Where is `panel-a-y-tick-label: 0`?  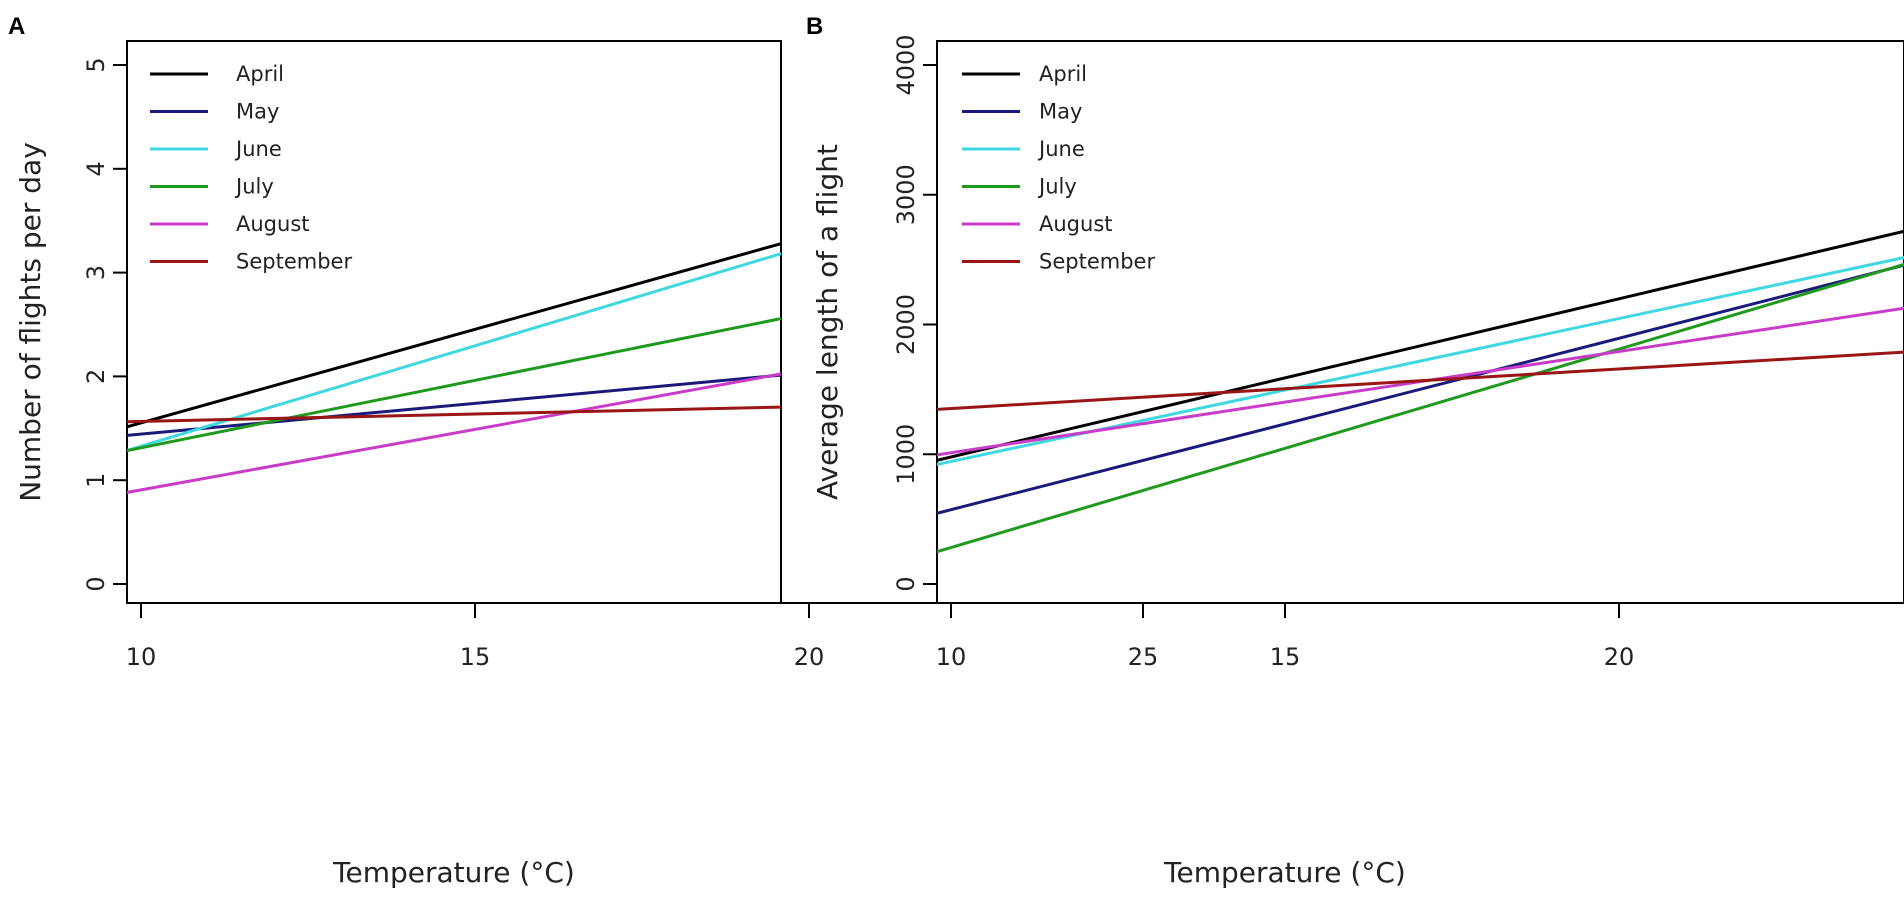 panel-a-y-tick-label: 0 is located at coordinates (96, 583).